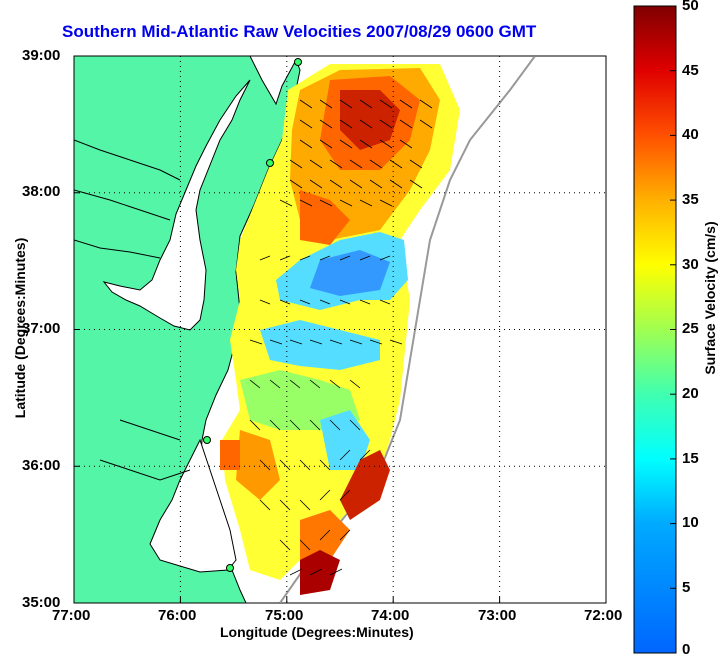 This screenshot has width=724, height=659. Describe the element at coordinates (41, 602) in the screenshot. I see `y-tick-label: 35:00` at that location.